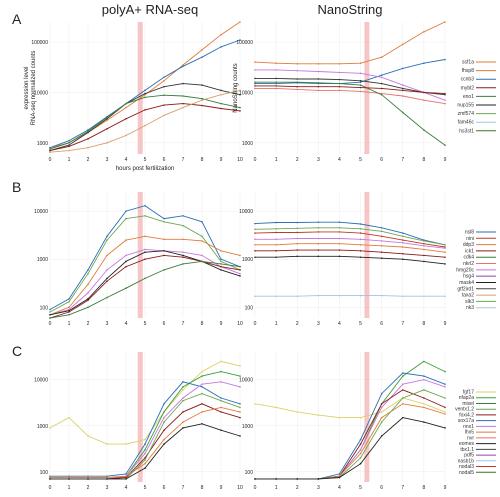 The height and width of the screenshot is (497, 500). I want to click on legend-label: nnx1, so click(468, 427).